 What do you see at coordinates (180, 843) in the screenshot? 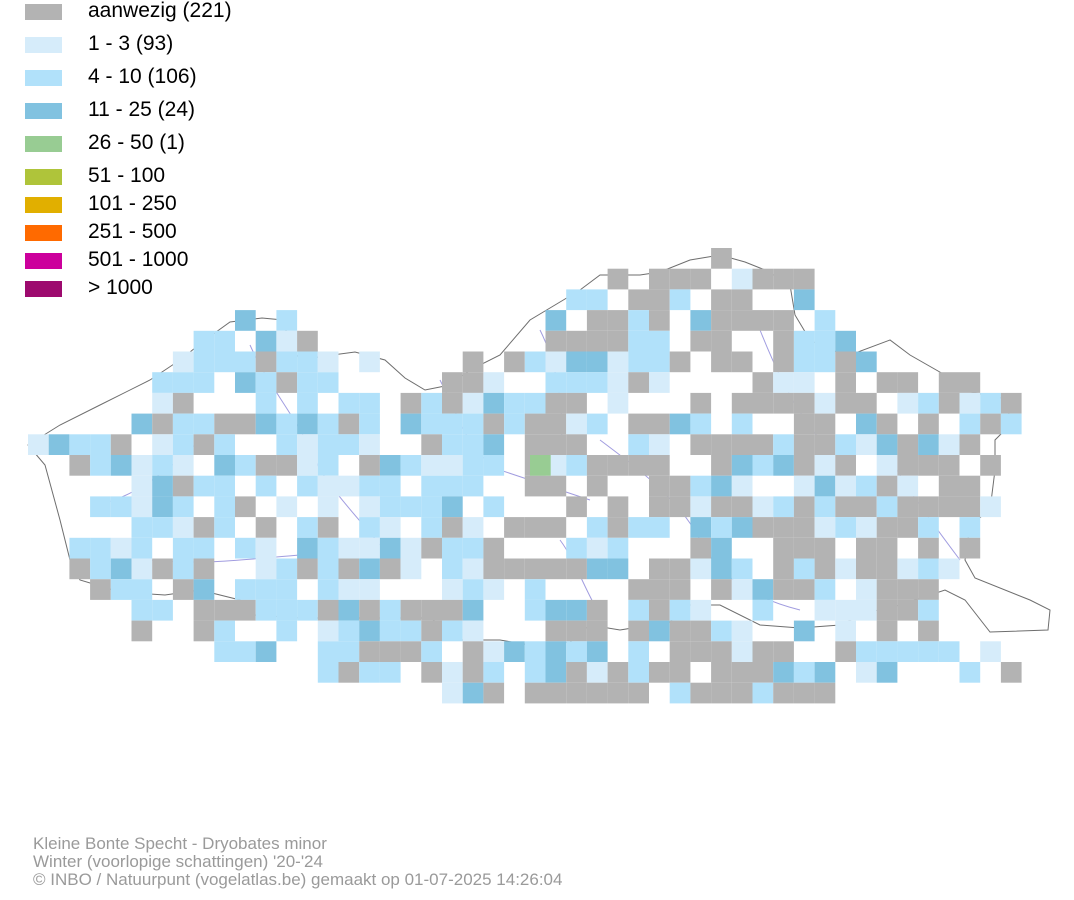
I see `caption-species: Kleine Bonte Specht - Dryobates minor` at bounding box center [180, 843].